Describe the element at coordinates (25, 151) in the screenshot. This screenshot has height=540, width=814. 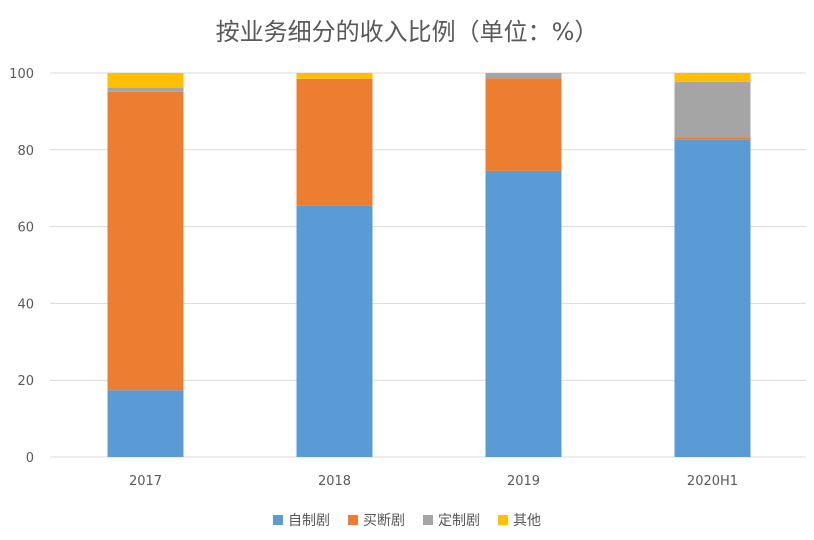
I see `y-tick-label: 80` at that location.